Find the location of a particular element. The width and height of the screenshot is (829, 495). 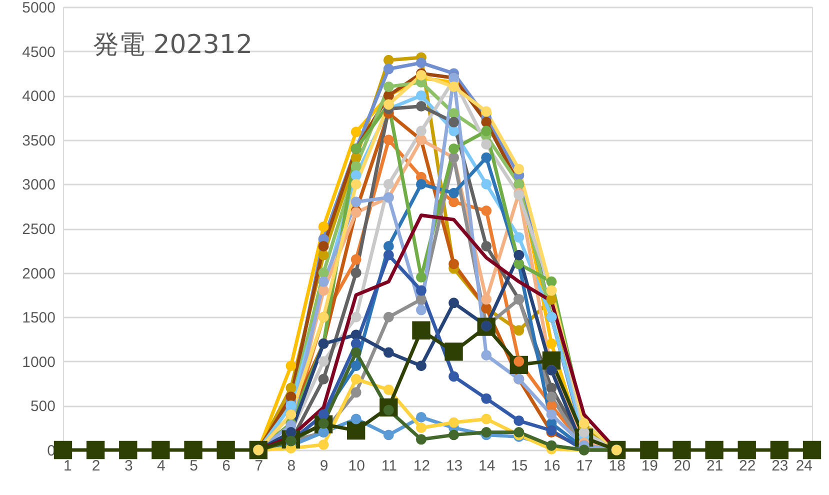

text: 発電 202312 is located at coordinates (173, 45).